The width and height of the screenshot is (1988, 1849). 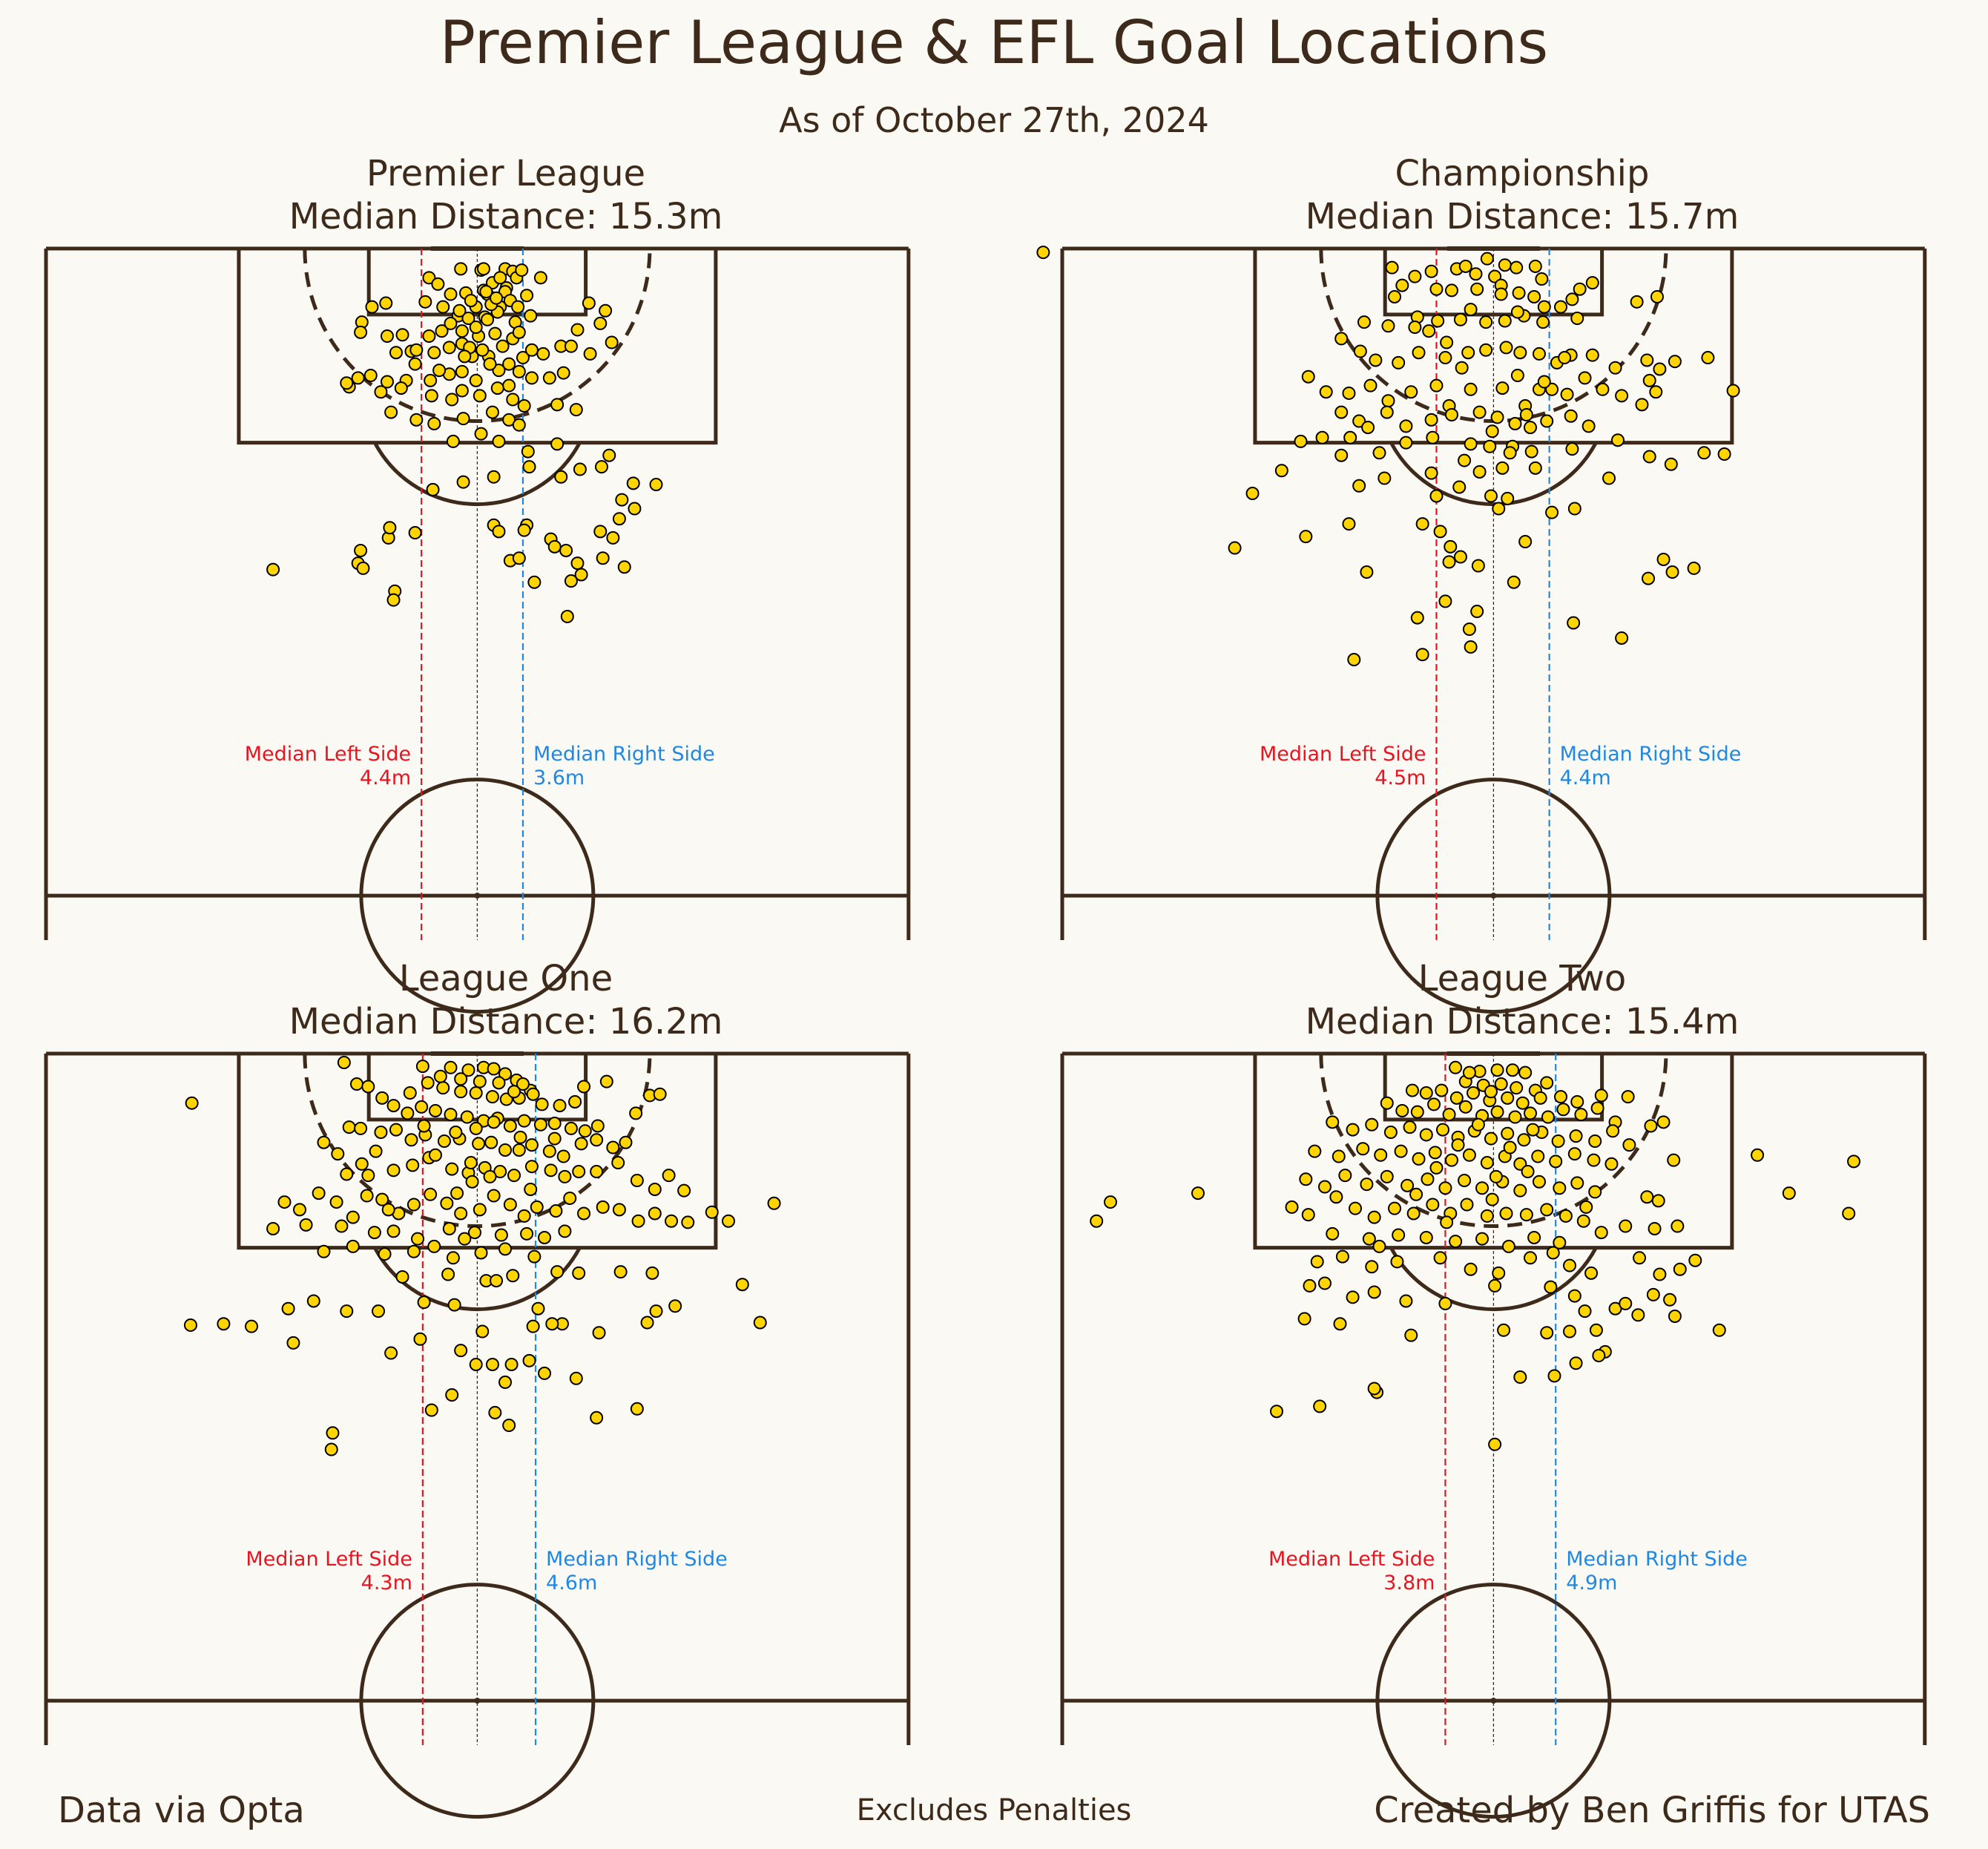 What do you see at coordinates (1493, 1701) in the screenshot?
I see `centre-spot` at bounding box center [1493, 1701].